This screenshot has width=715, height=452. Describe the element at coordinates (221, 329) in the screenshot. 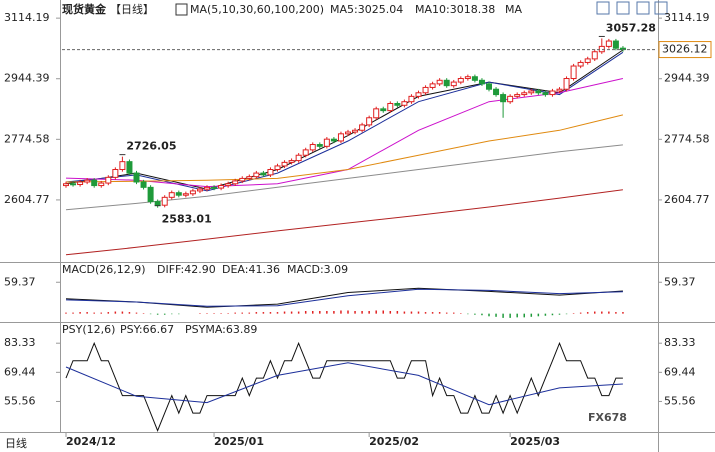

I see `legend-entry: PSYMA:63.89` at that location.